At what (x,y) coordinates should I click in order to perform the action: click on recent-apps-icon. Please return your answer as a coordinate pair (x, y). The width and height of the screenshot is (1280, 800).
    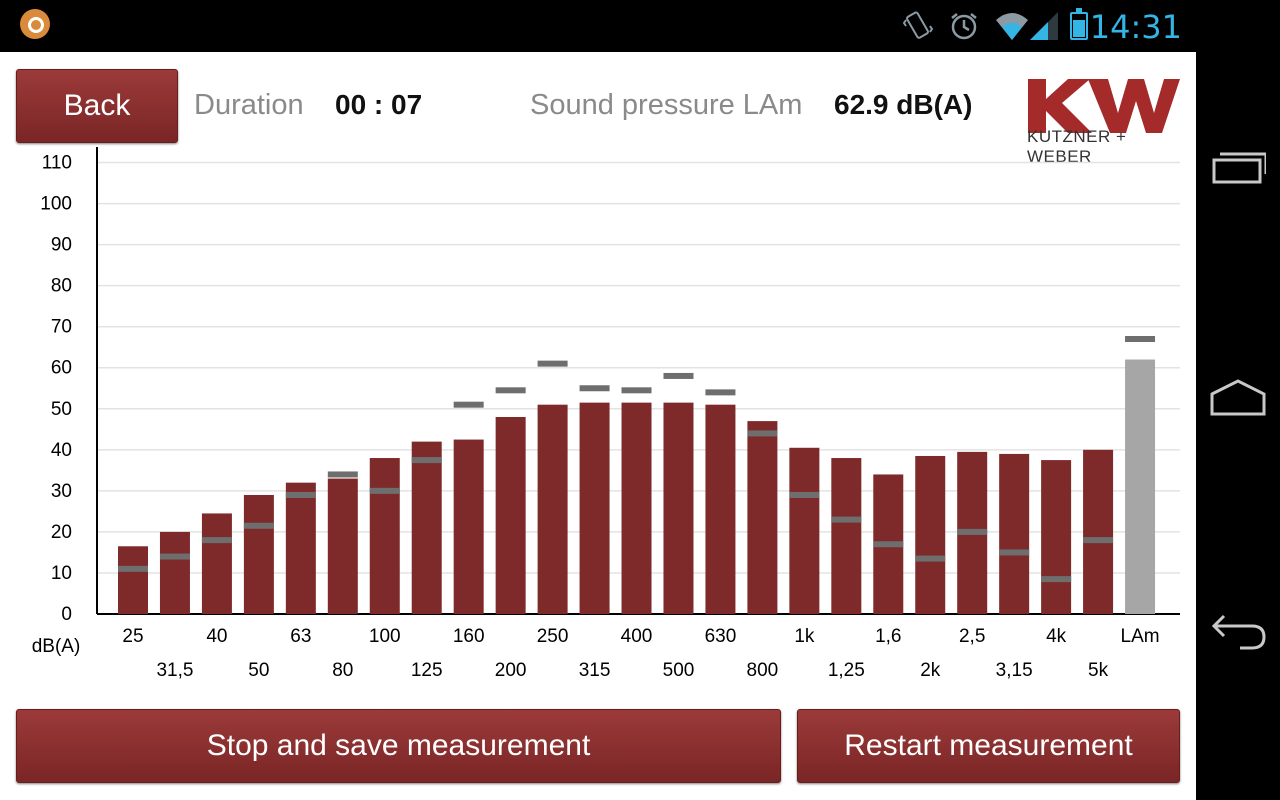
    Looking at the image, I should click on (1238, 168).